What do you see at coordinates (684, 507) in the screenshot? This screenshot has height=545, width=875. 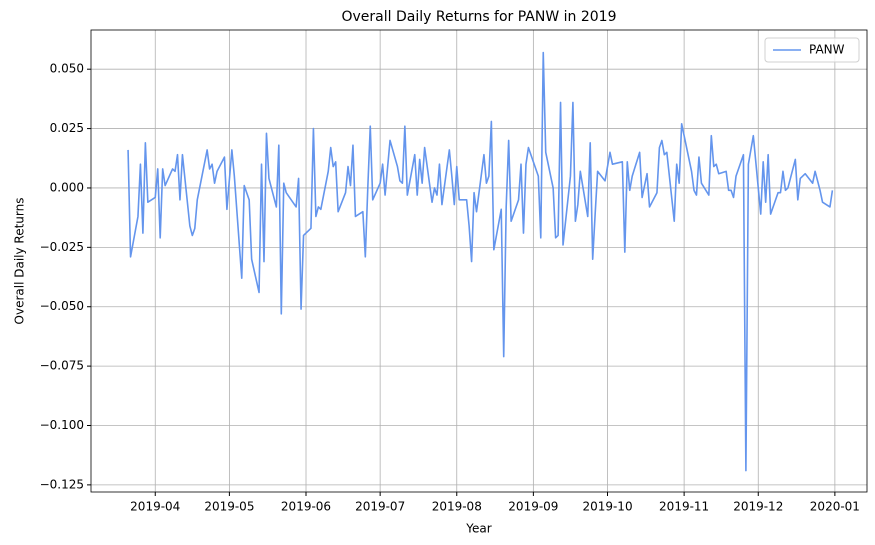 I see `x-tick-label: 2019-11` at bounding box center [684, 507].